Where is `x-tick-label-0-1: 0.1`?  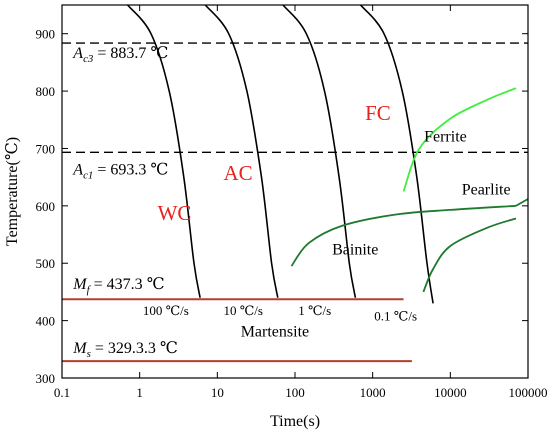
x-tick-label-0-1: 0.1 is located at coordinates (62, 392).